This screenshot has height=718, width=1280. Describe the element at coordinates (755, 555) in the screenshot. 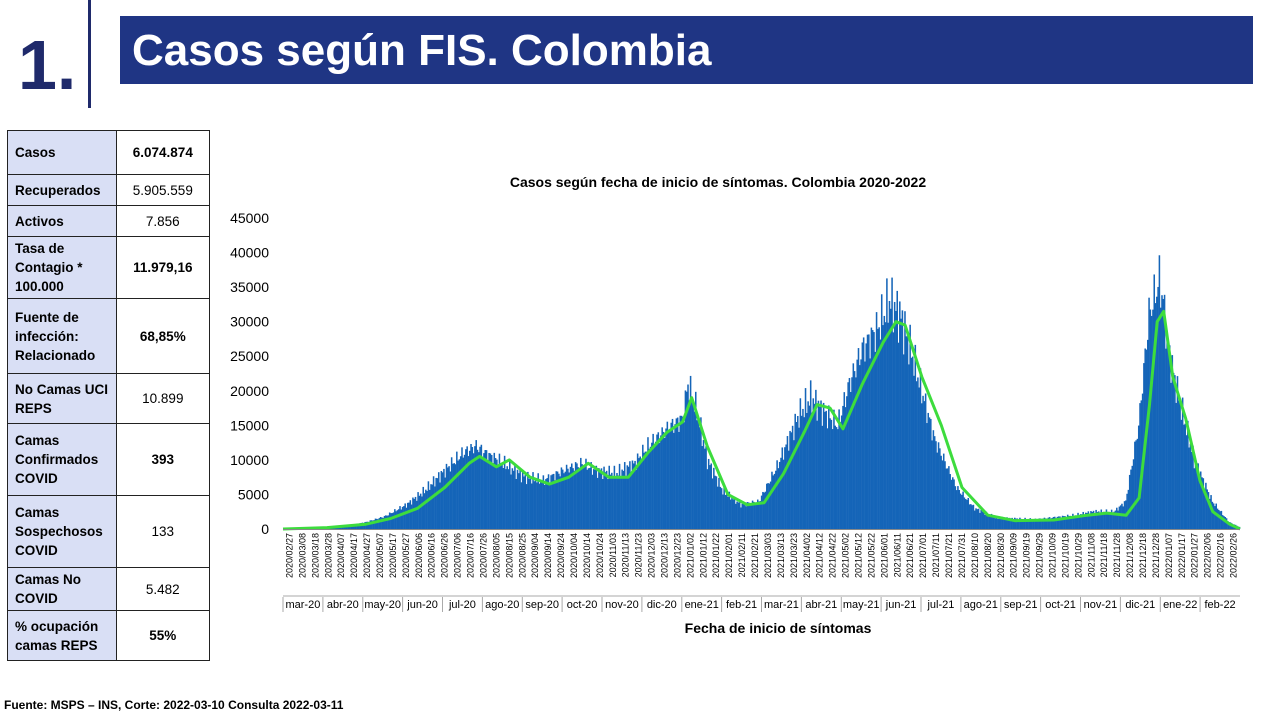

I see `x-date-tick-label: 2021/02/21` at that location.